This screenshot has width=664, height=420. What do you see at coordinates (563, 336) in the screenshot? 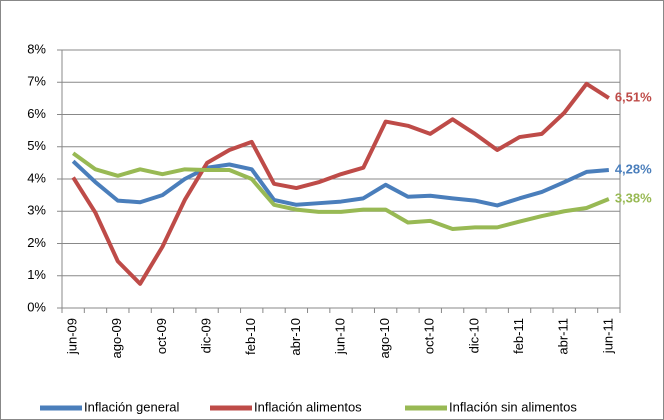
I see `x-tick-label: abr-11` at bounding box center [563, 336].